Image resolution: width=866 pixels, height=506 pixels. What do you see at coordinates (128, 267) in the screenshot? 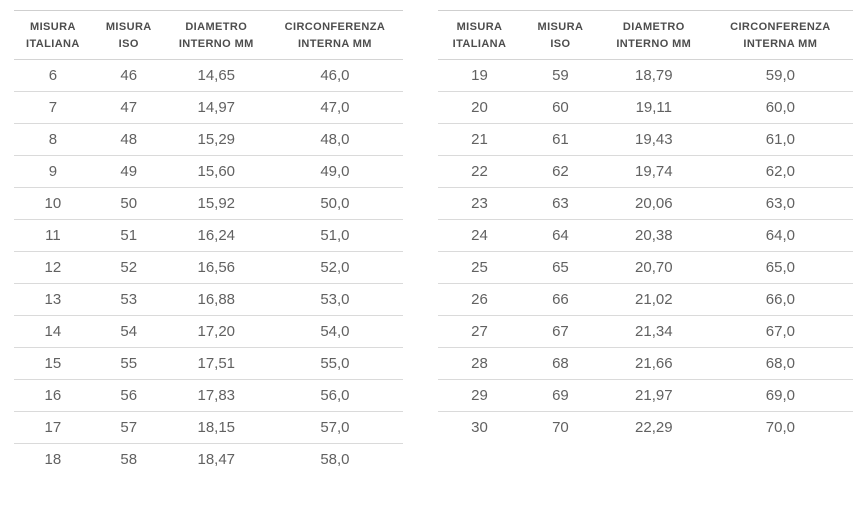
I see `table-cell: 52` at bounding box center [128, 267].